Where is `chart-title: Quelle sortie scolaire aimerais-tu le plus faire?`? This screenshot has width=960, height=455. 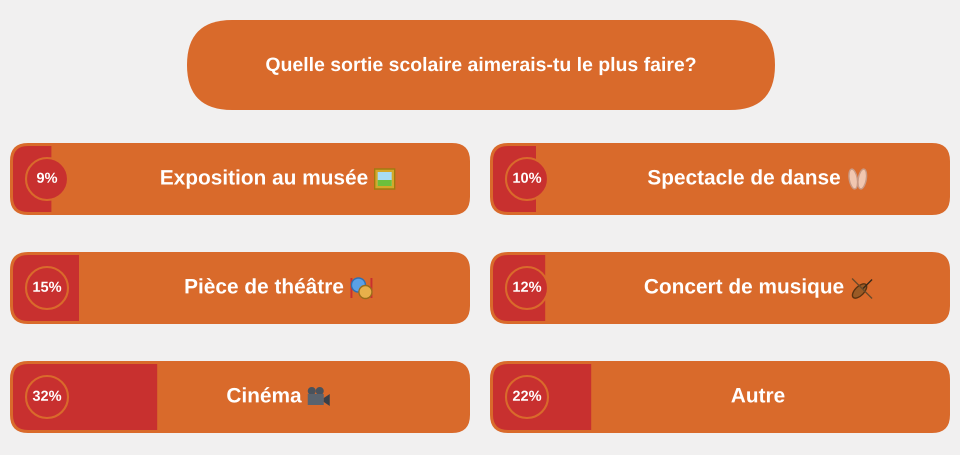 chart-title: Quelle sortie scolaire aimerais-tu le plus faire? is located at coordinates (481, 66).